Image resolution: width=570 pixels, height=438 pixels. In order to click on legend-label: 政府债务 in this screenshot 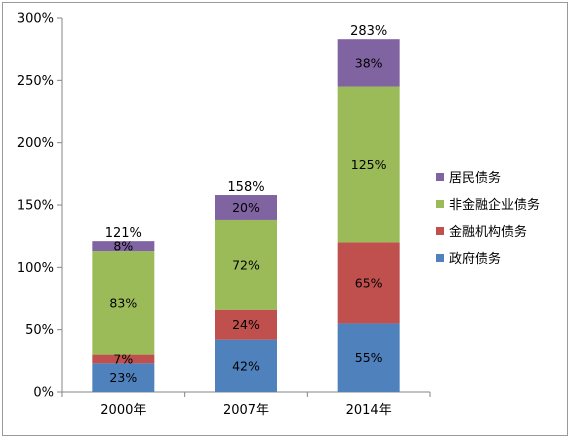, I will do `click(475, 259)`.